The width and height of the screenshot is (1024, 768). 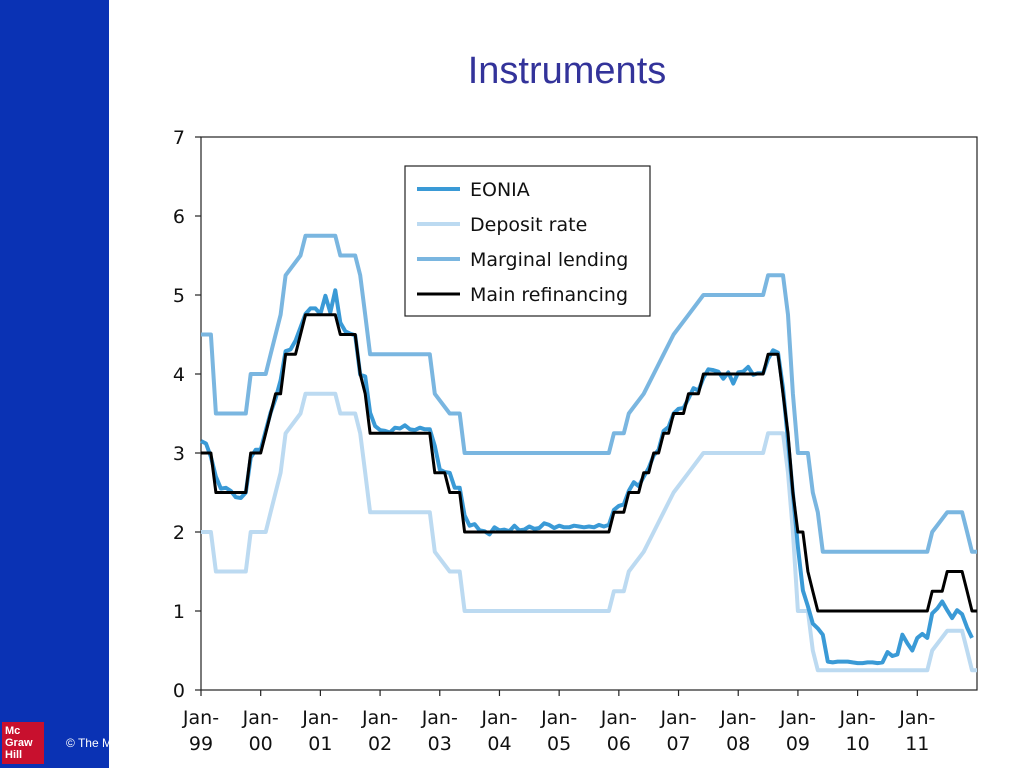 I want to click on x-tick-label: Jan-08, so click(x=737, y=731).